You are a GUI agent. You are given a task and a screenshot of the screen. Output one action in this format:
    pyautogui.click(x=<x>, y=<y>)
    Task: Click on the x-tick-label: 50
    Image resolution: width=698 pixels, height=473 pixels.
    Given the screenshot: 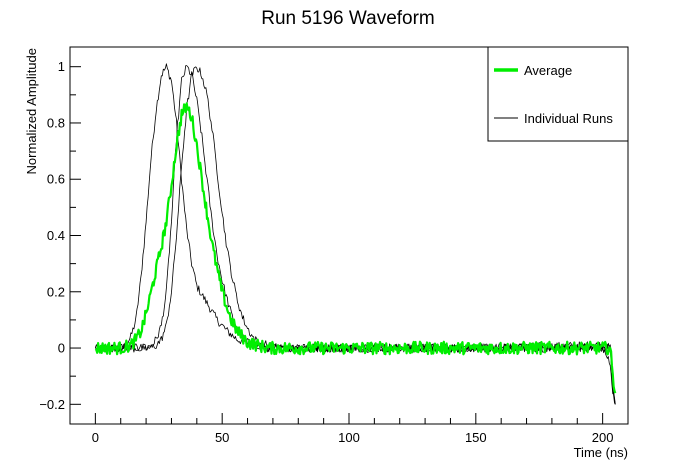 What is the action you would take?
    pyautogui.click(x=222, y=437)
    